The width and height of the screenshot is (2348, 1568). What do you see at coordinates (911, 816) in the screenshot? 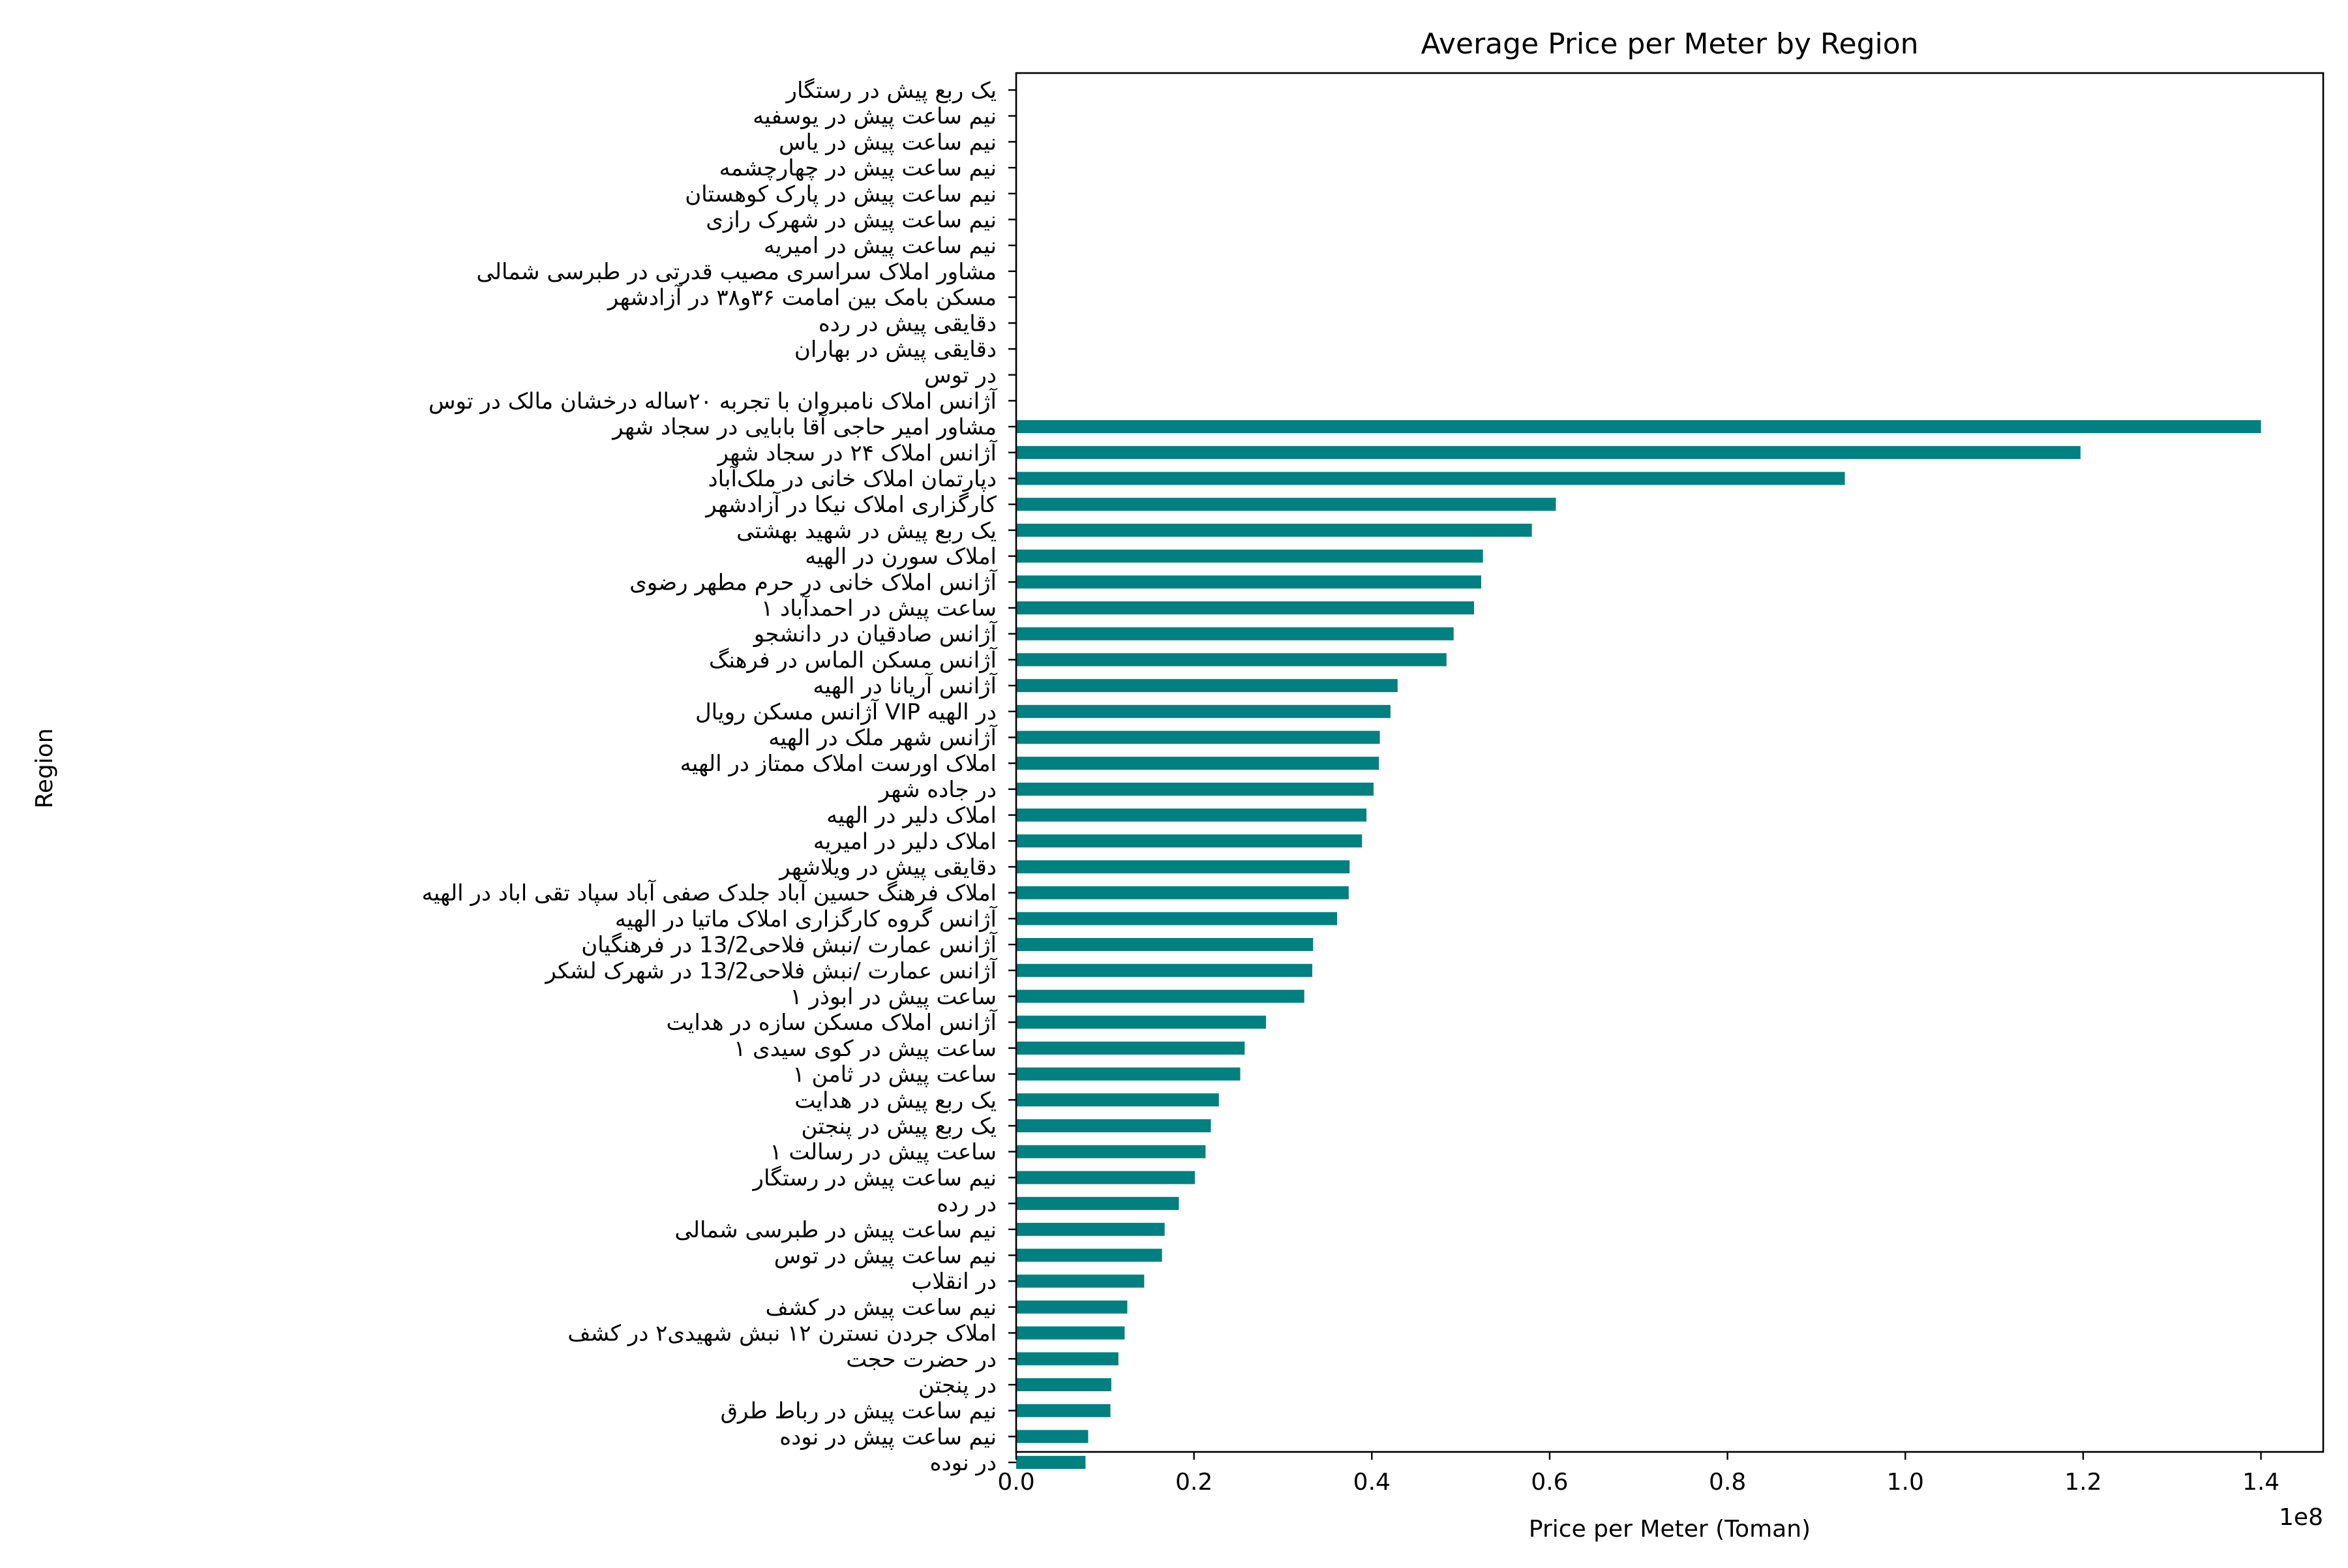
I see `y-tick-label: املاک دلیر در الهیه` at bounding box center [911, 816].